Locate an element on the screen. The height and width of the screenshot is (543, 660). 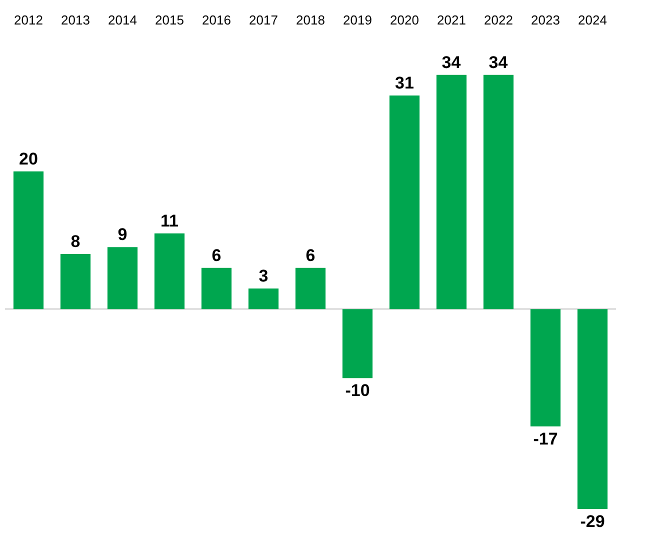
x-tick-label: 2015 is located at coordinates (169, 20).